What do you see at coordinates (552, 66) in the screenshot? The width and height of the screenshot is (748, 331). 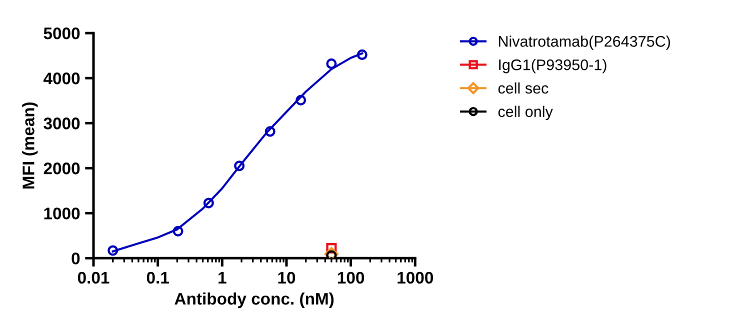 I see `legend-label: IgG1(P93950-1)` at bounding box center [552, 66].